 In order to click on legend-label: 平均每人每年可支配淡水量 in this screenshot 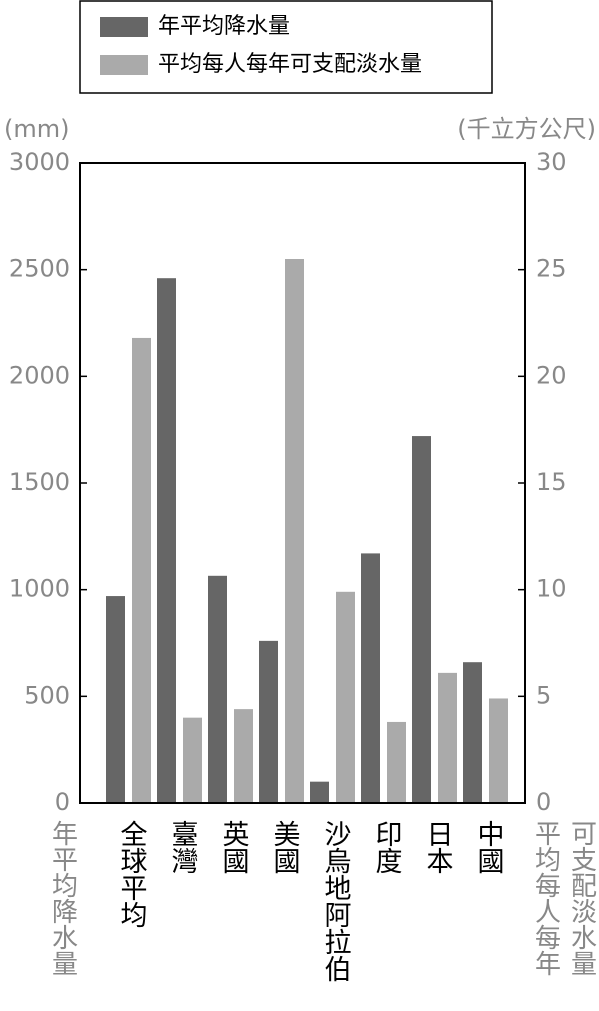, I will do `click(290, 64)`.